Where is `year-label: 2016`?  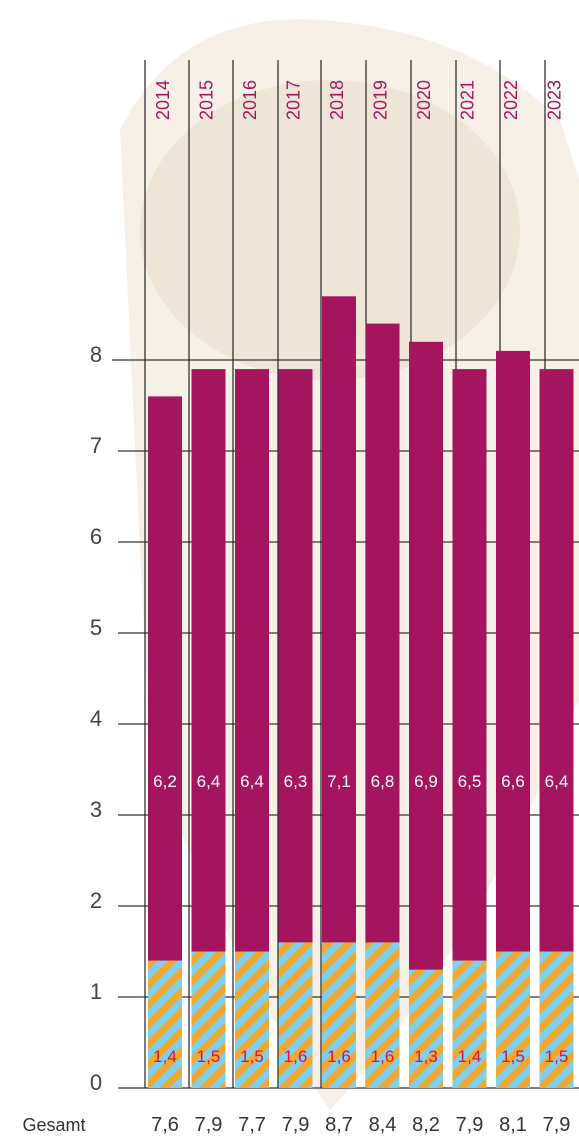 year-label: 2016 is located at coordinates (250, 100).